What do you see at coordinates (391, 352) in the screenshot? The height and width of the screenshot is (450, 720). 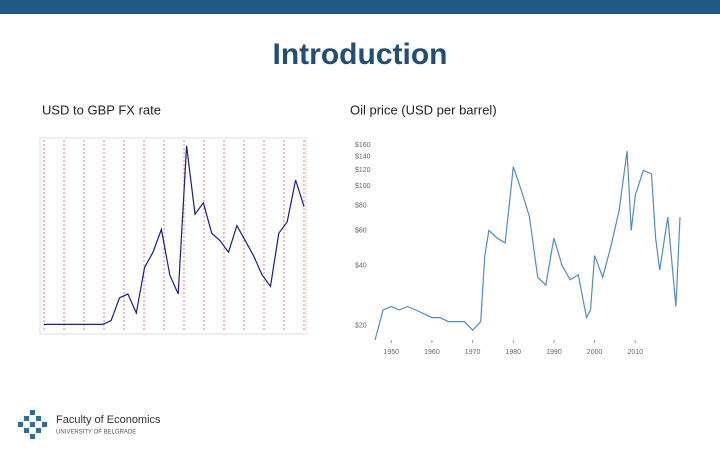 I see `x-tick-label: 1950` at bounding box center [391, 352].